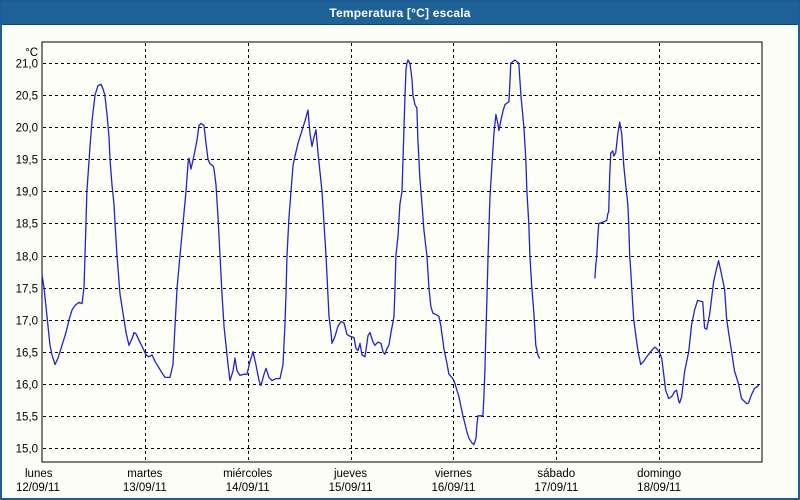 The height and width of the screenshot is (500, 800). What do you see at coordinates (144, 474) in the screenshot?
I see `x-weekday-label: martes` at bounding box center [144, 474].